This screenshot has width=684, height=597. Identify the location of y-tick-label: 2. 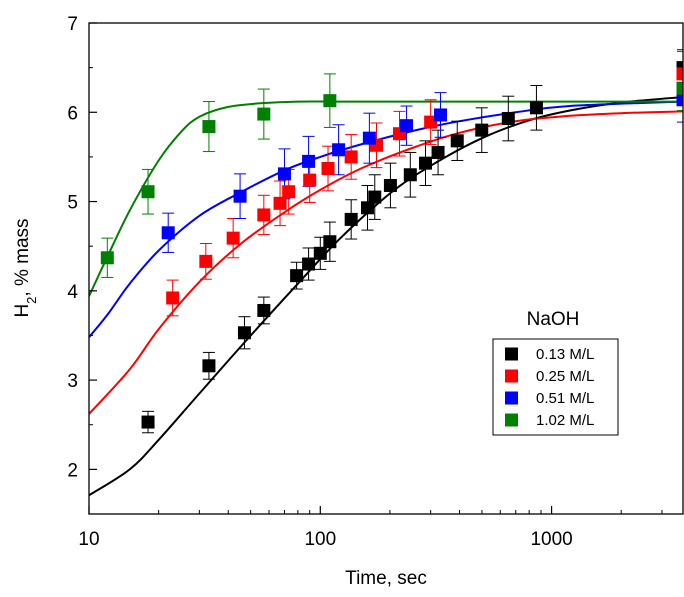
(72, 470).